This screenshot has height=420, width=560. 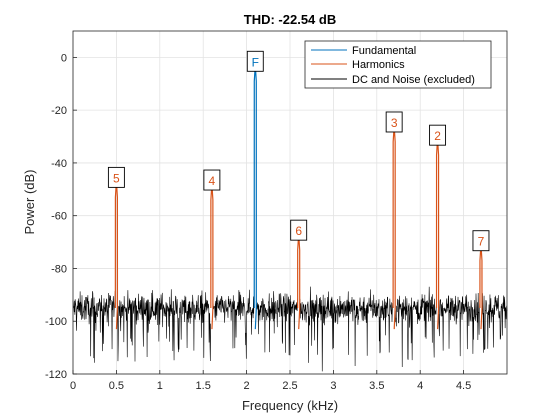 What do you see at coordinates (290, 405) in the screenshot?
I see `x-axis-label: Frequency (kHz)` at bounding box center [290, 405].